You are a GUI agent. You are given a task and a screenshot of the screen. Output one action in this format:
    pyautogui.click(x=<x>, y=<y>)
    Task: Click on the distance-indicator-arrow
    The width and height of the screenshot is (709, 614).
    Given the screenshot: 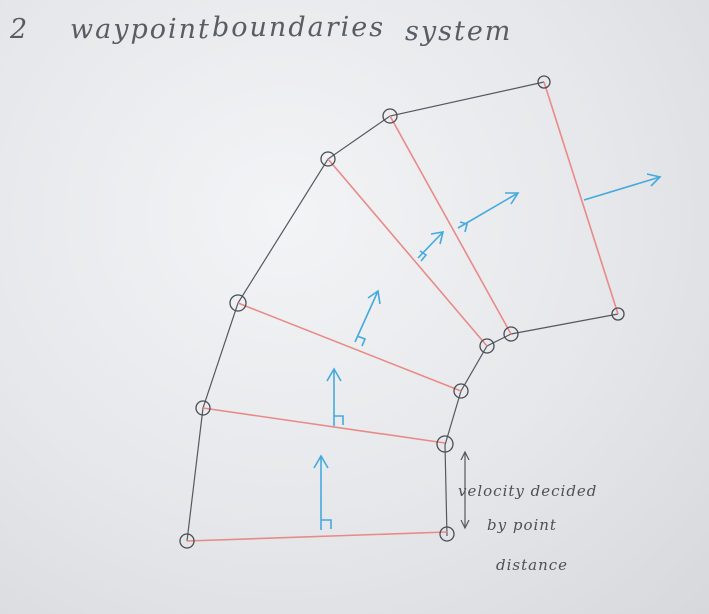 What is the action you would take?
    pyautogui.click(x=465, y=490)
    